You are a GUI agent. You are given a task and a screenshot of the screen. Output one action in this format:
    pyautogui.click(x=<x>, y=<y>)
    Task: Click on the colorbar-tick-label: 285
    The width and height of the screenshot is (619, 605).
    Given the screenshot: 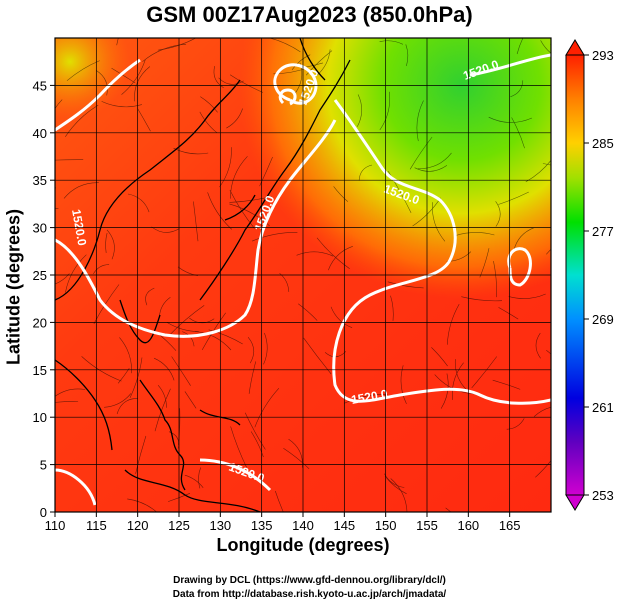 What is the action you would take?
    pyautogui.click(x=603, y=143)
    